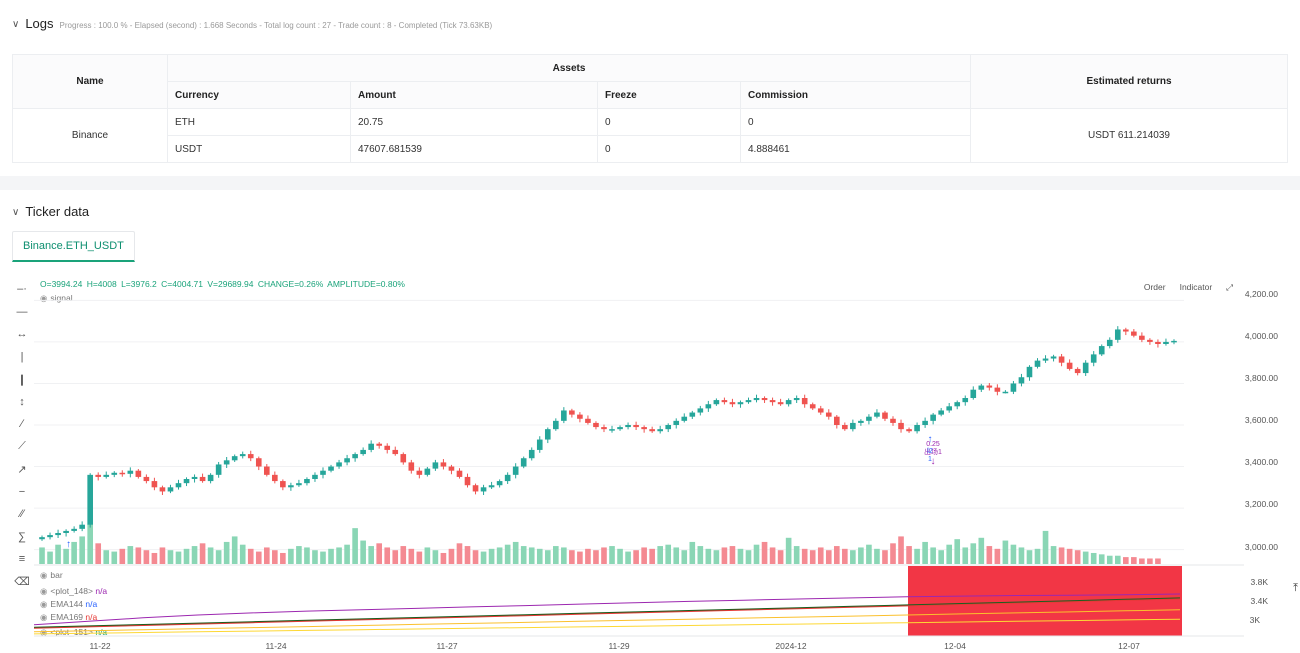 This screenshot has height=653, width=1300. What do you see at coordinates (50, 211) in the screenshot?
I see `ticker-header: ∨ Ticker data` at bounding box center [50, 211].